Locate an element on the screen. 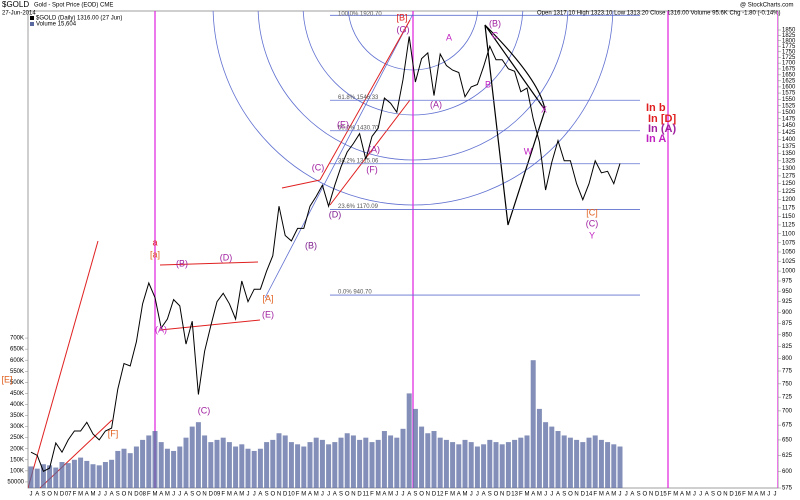 This screenshot has height=500, width=800. y-tick-label: 575 is located at coordinates (787, 489).